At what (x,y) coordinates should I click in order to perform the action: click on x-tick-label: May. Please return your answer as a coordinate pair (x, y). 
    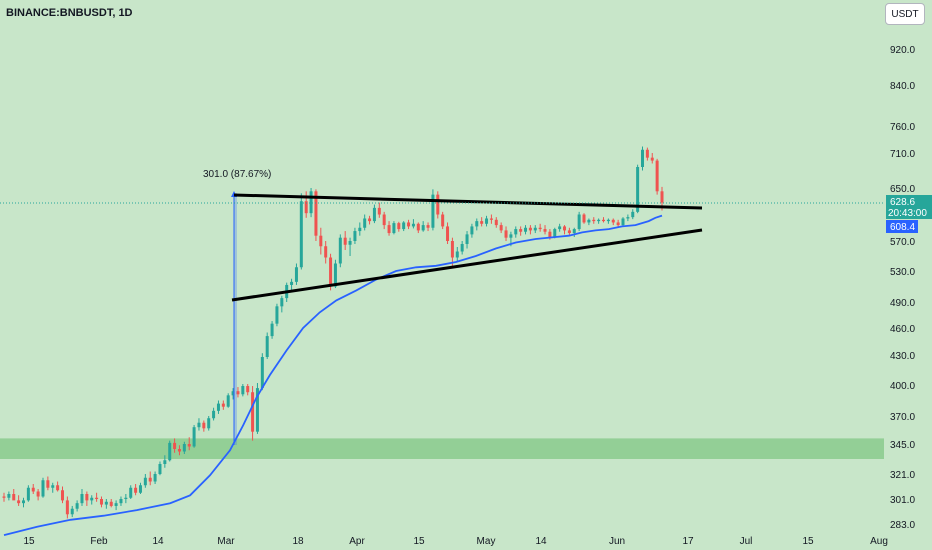
    Looking at the image, I should click on (486, 541).